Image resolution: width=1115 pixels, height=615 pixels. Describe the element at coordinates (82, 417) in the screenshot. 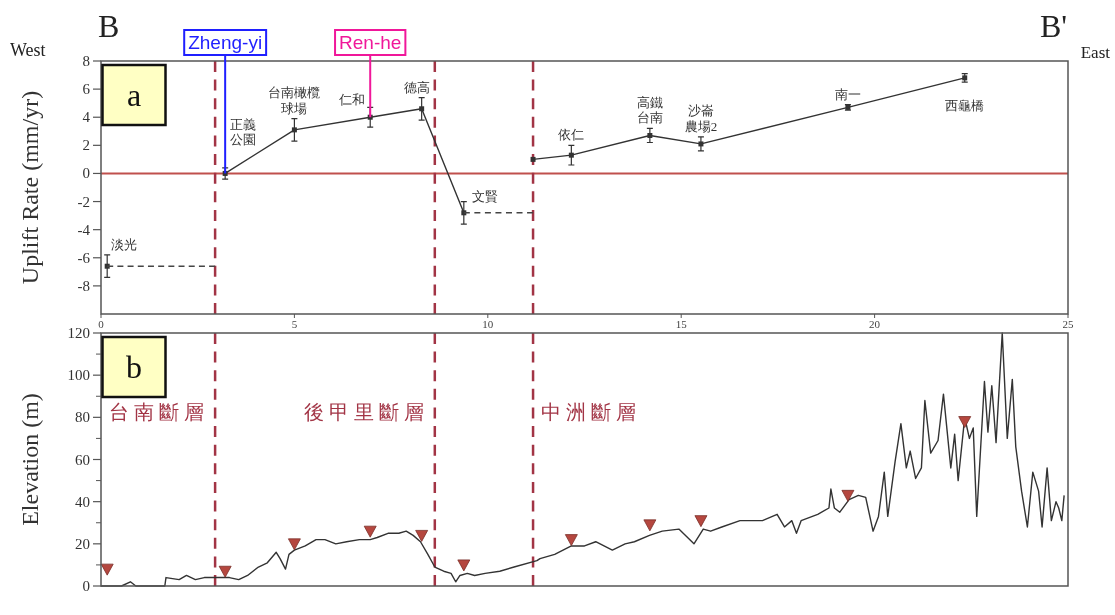

I see `y-tick-label: 80` at that location.